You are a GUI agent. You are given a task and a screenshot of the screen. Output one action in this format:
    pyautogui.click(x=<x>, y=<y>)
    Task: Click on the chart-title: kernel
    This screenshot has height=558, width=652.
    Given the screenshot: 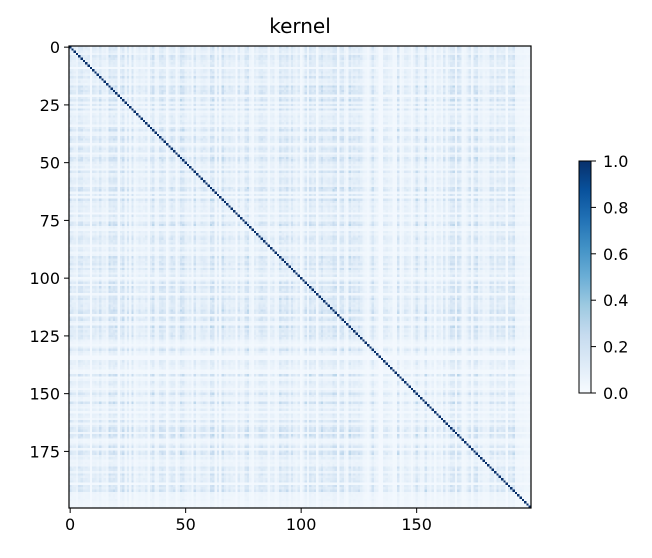 What is the action you would take?
    pyautogui.click(x=300, y=26)
    